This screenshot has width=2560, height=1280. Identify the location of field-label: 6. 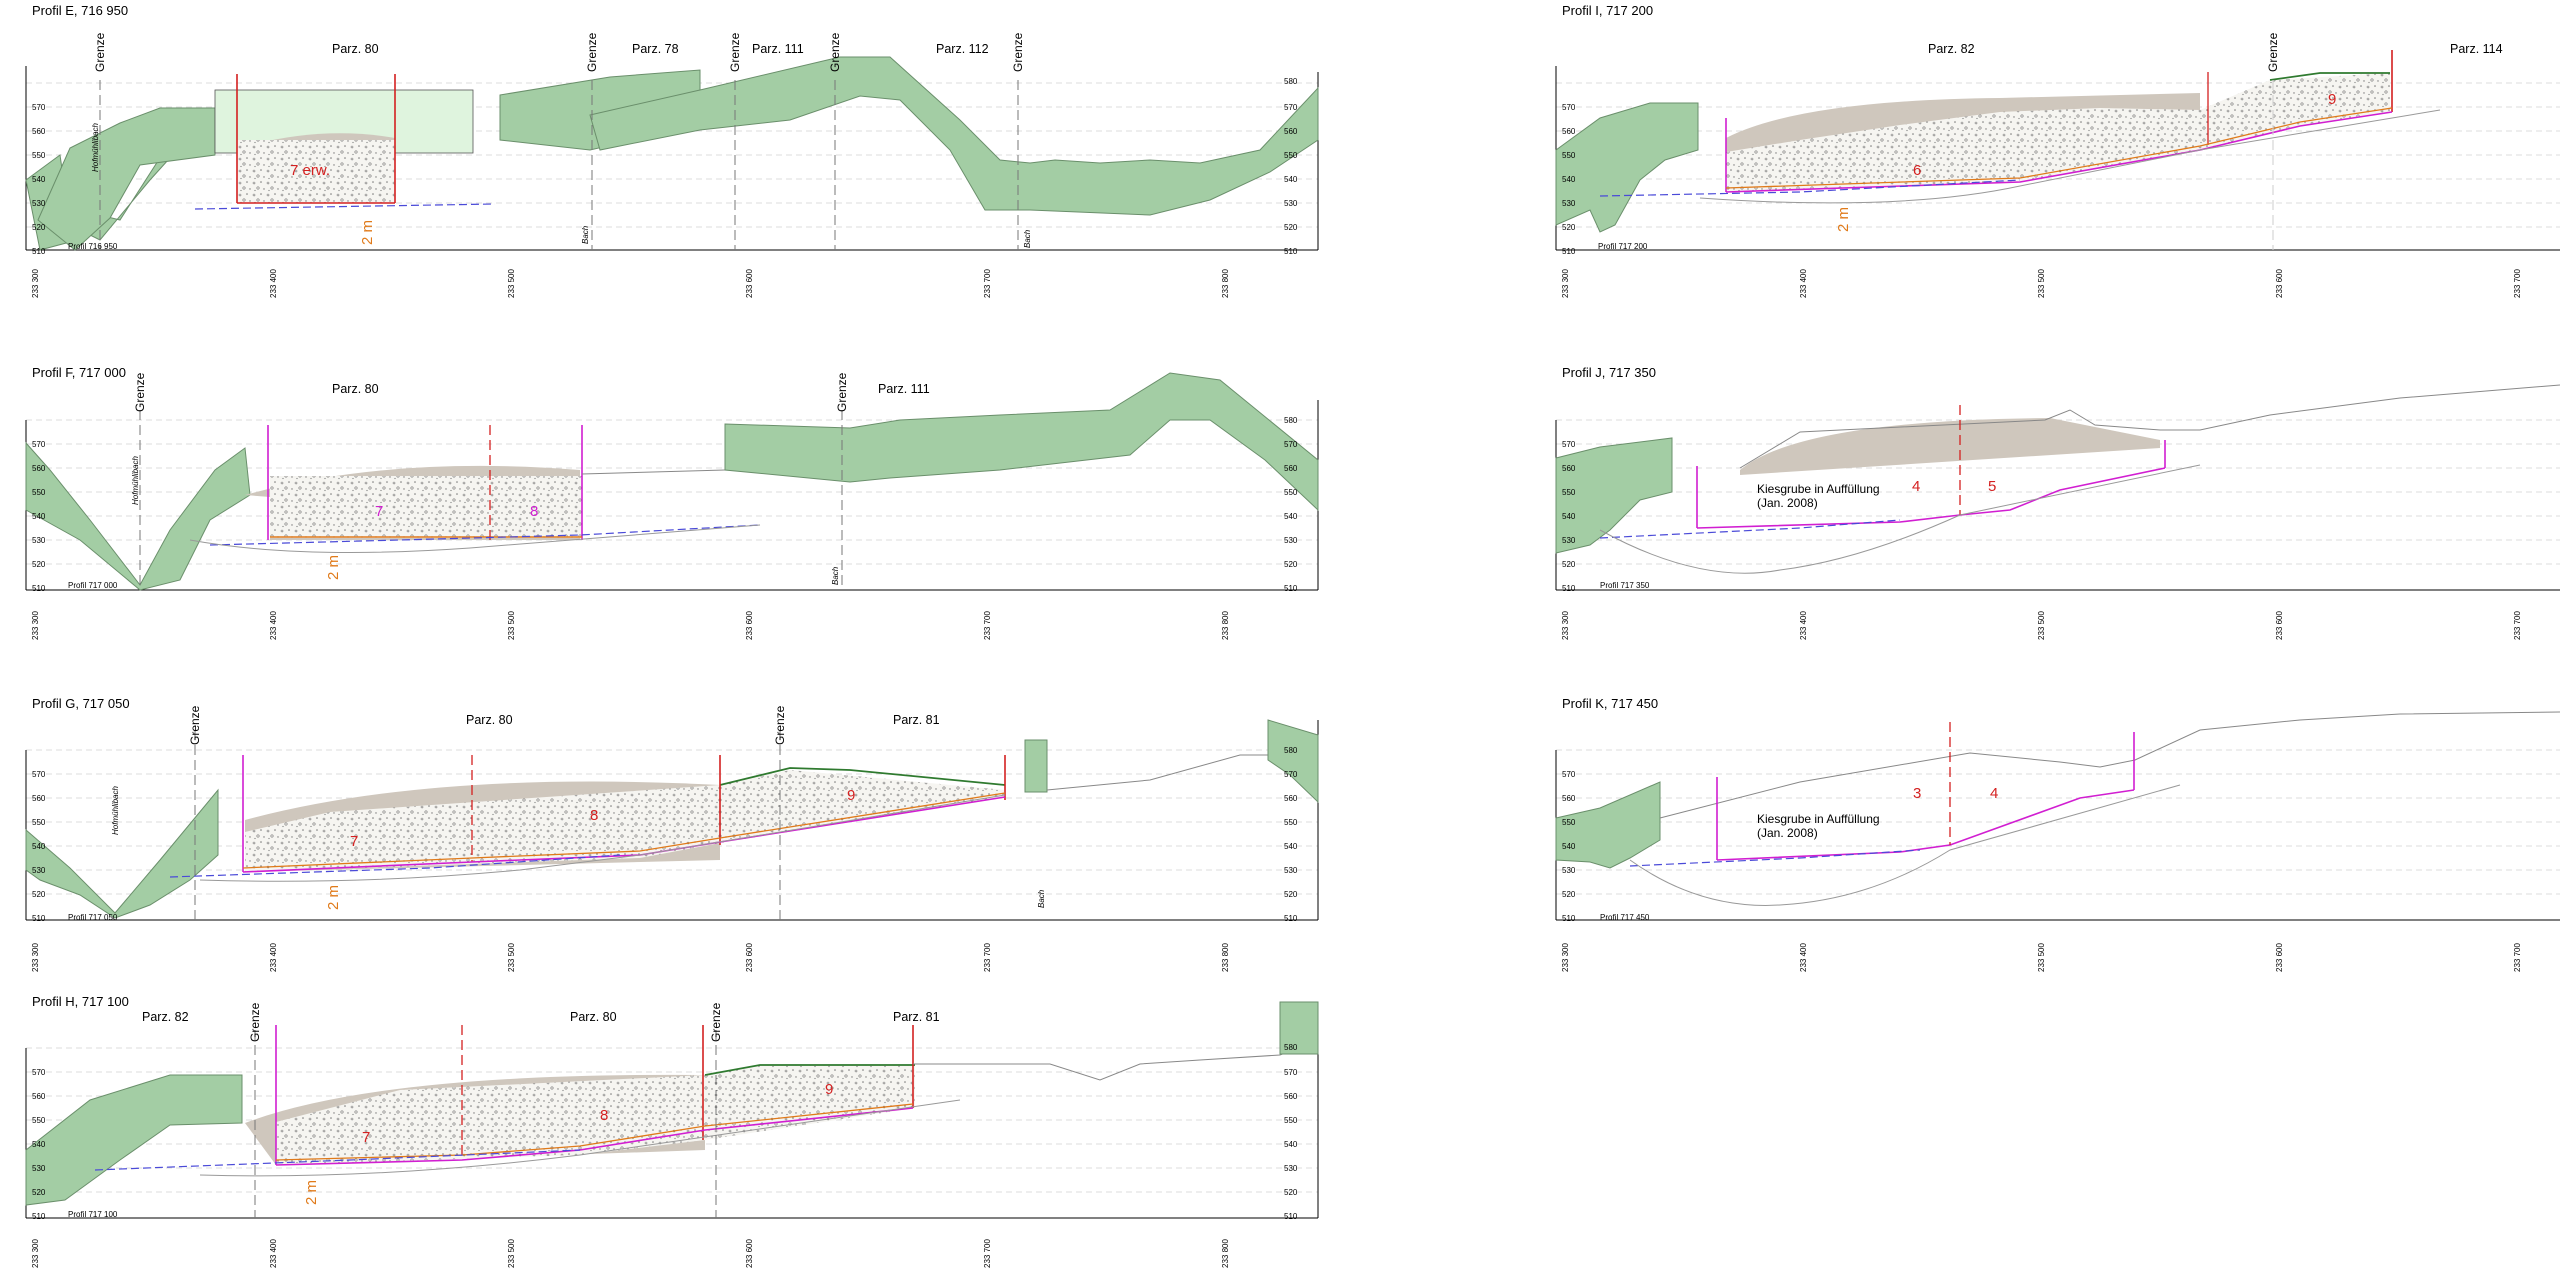
(1917, 170).